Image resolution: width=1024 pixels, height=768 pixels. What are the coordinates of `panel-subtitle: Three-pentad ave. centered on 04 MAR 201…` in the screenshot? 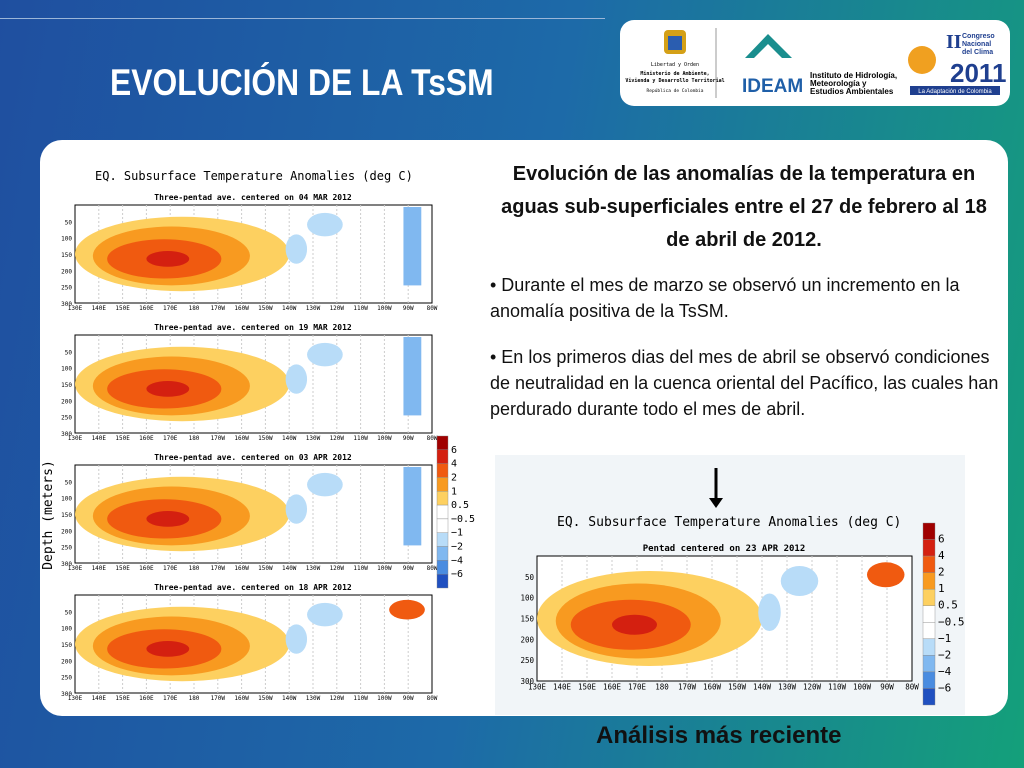 It's located at (253, 197).